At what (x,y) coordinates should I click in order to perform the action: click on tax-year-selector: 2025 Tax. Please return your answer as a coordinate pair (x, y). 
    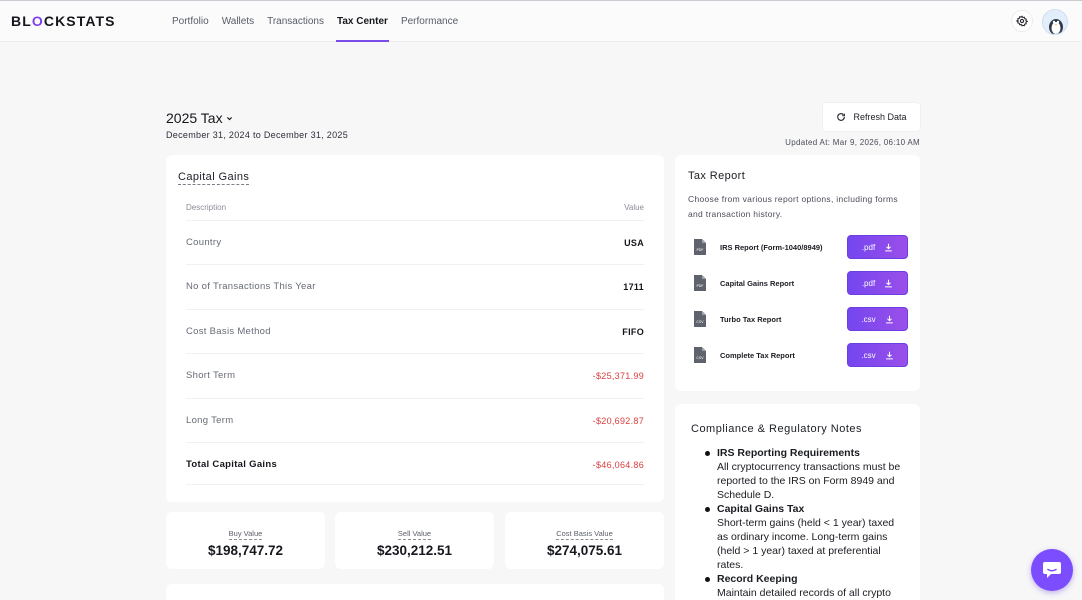
    Looking at the image, I should click on (199, 118).